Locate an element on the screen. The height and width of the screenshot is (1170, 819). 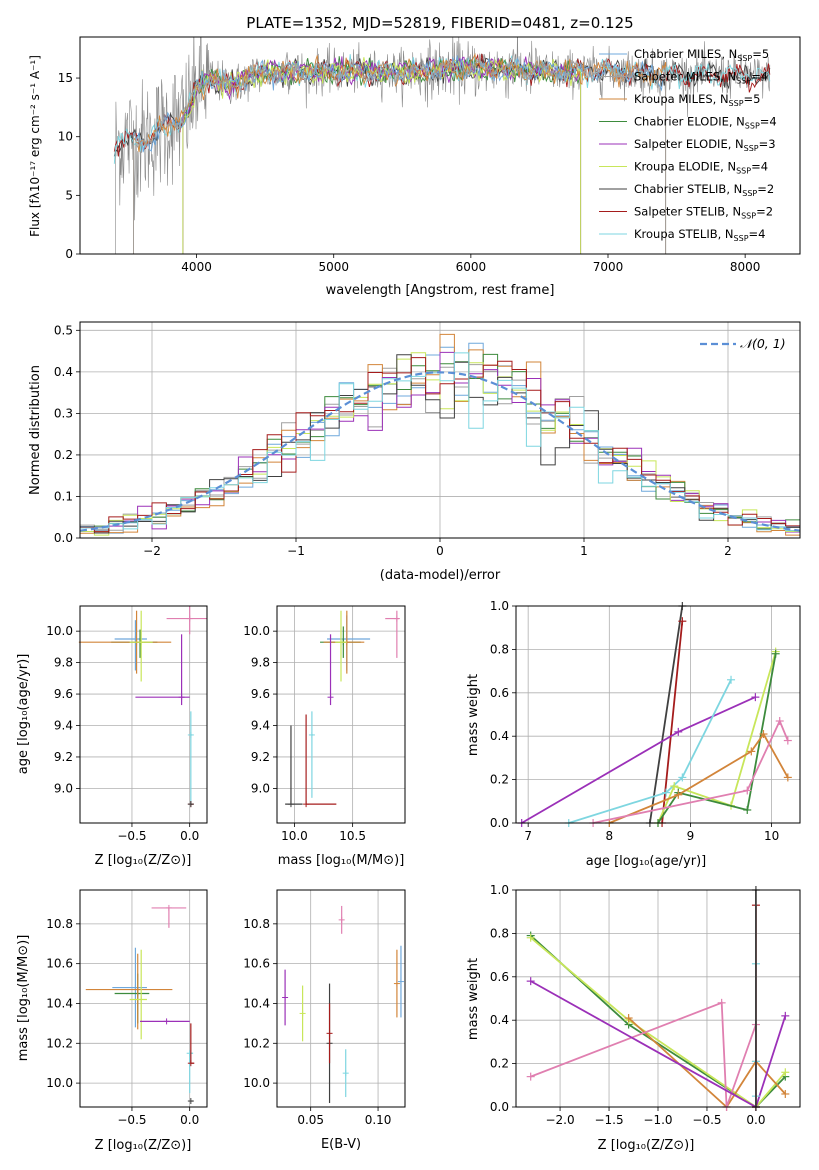
x-tick-label: 10.0 is located at coordinates (294, 836).